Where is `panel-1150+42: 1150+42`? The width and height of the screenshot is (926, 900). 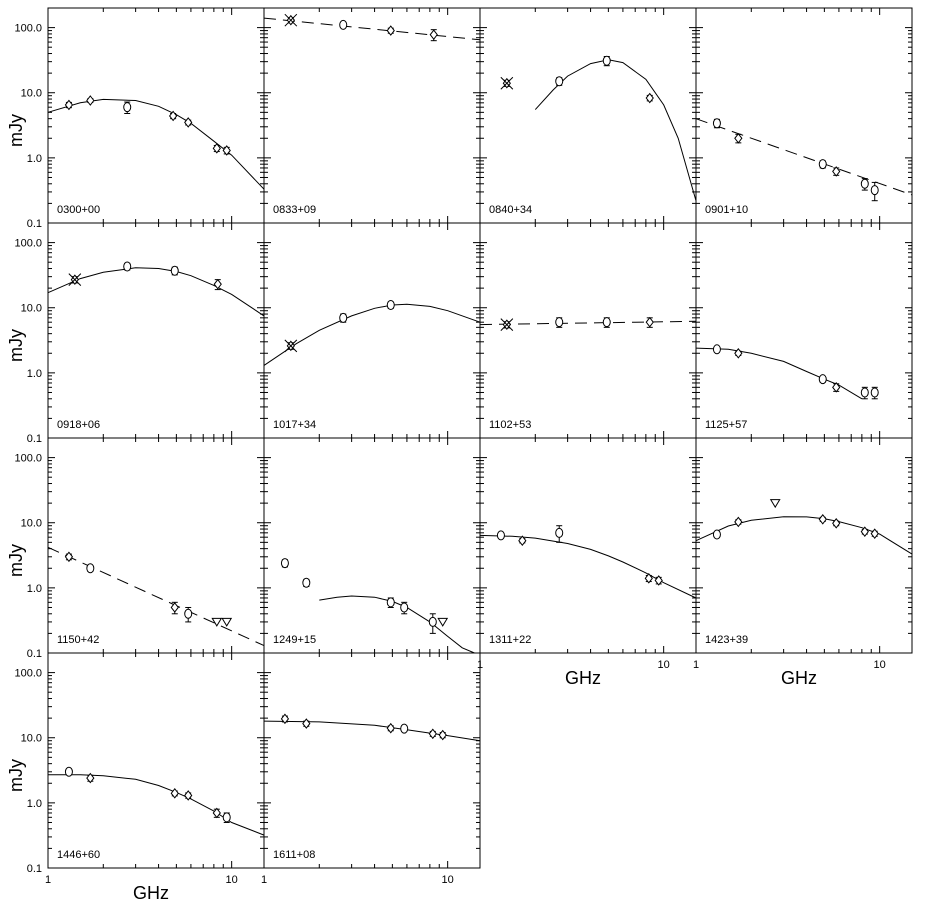 panel-1150+42: 1150+42 is located at coordinates (156, 545).